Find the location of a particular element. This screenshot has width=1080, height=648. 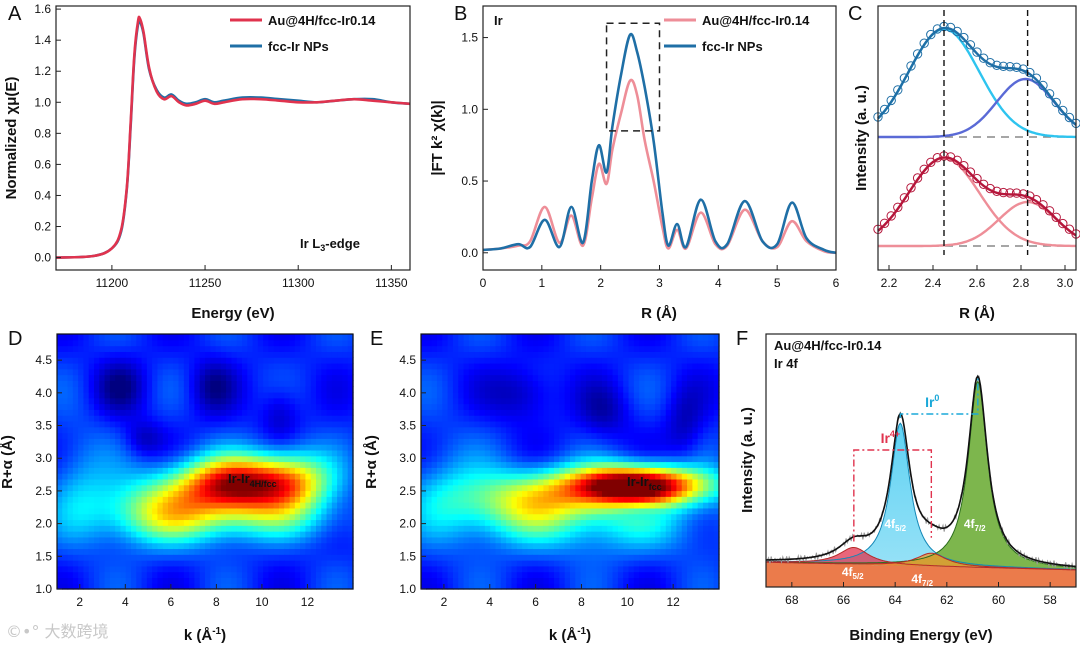

panel-c-xtick-label: 2.6 is located at coordinates (977, 283).